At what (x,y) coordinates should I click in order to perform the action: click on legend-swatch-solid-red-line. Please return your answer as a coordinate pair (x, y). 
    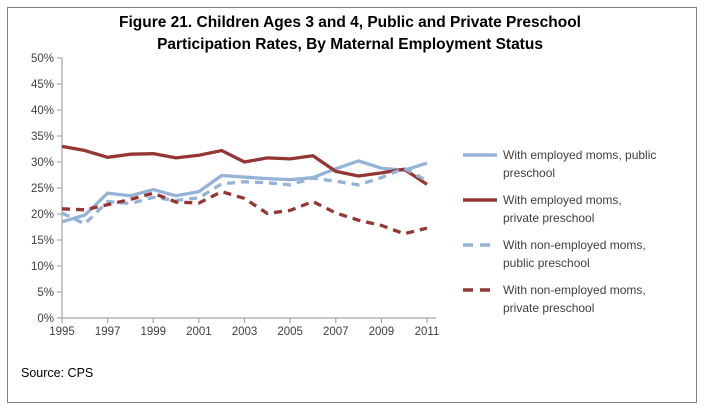
    Looking at the image, I should click on (480, 200).